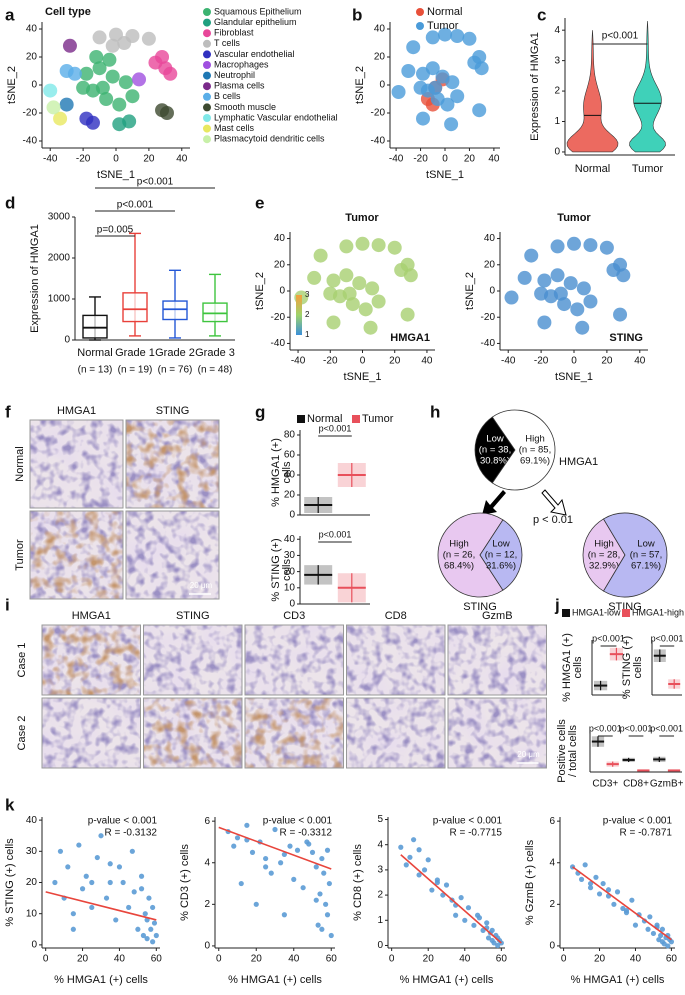 The height and width of the screenshot is (995, 685). What do you see at coordinates (535, 461) in the screenshot?
I see `slice-label: 69.1%)` at bounding box center [535, 461].